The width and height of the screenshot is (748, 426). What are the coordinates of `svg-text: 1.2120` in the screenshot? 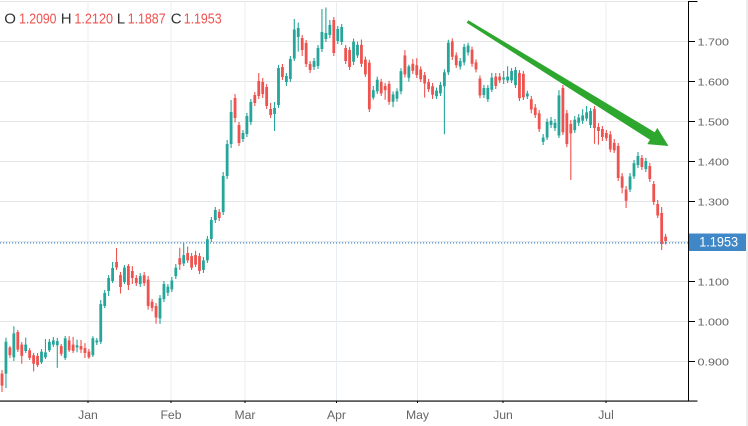 It's located at (93, 19).